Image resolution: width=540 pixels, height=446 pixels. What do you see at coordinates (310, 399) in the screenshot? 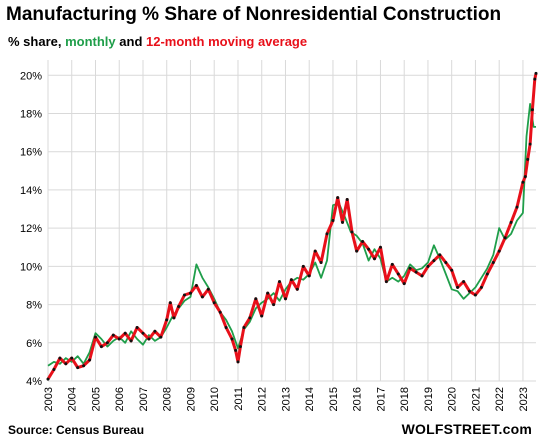
I see `x-tick-label: 2014` at bounding box center [310, 399].